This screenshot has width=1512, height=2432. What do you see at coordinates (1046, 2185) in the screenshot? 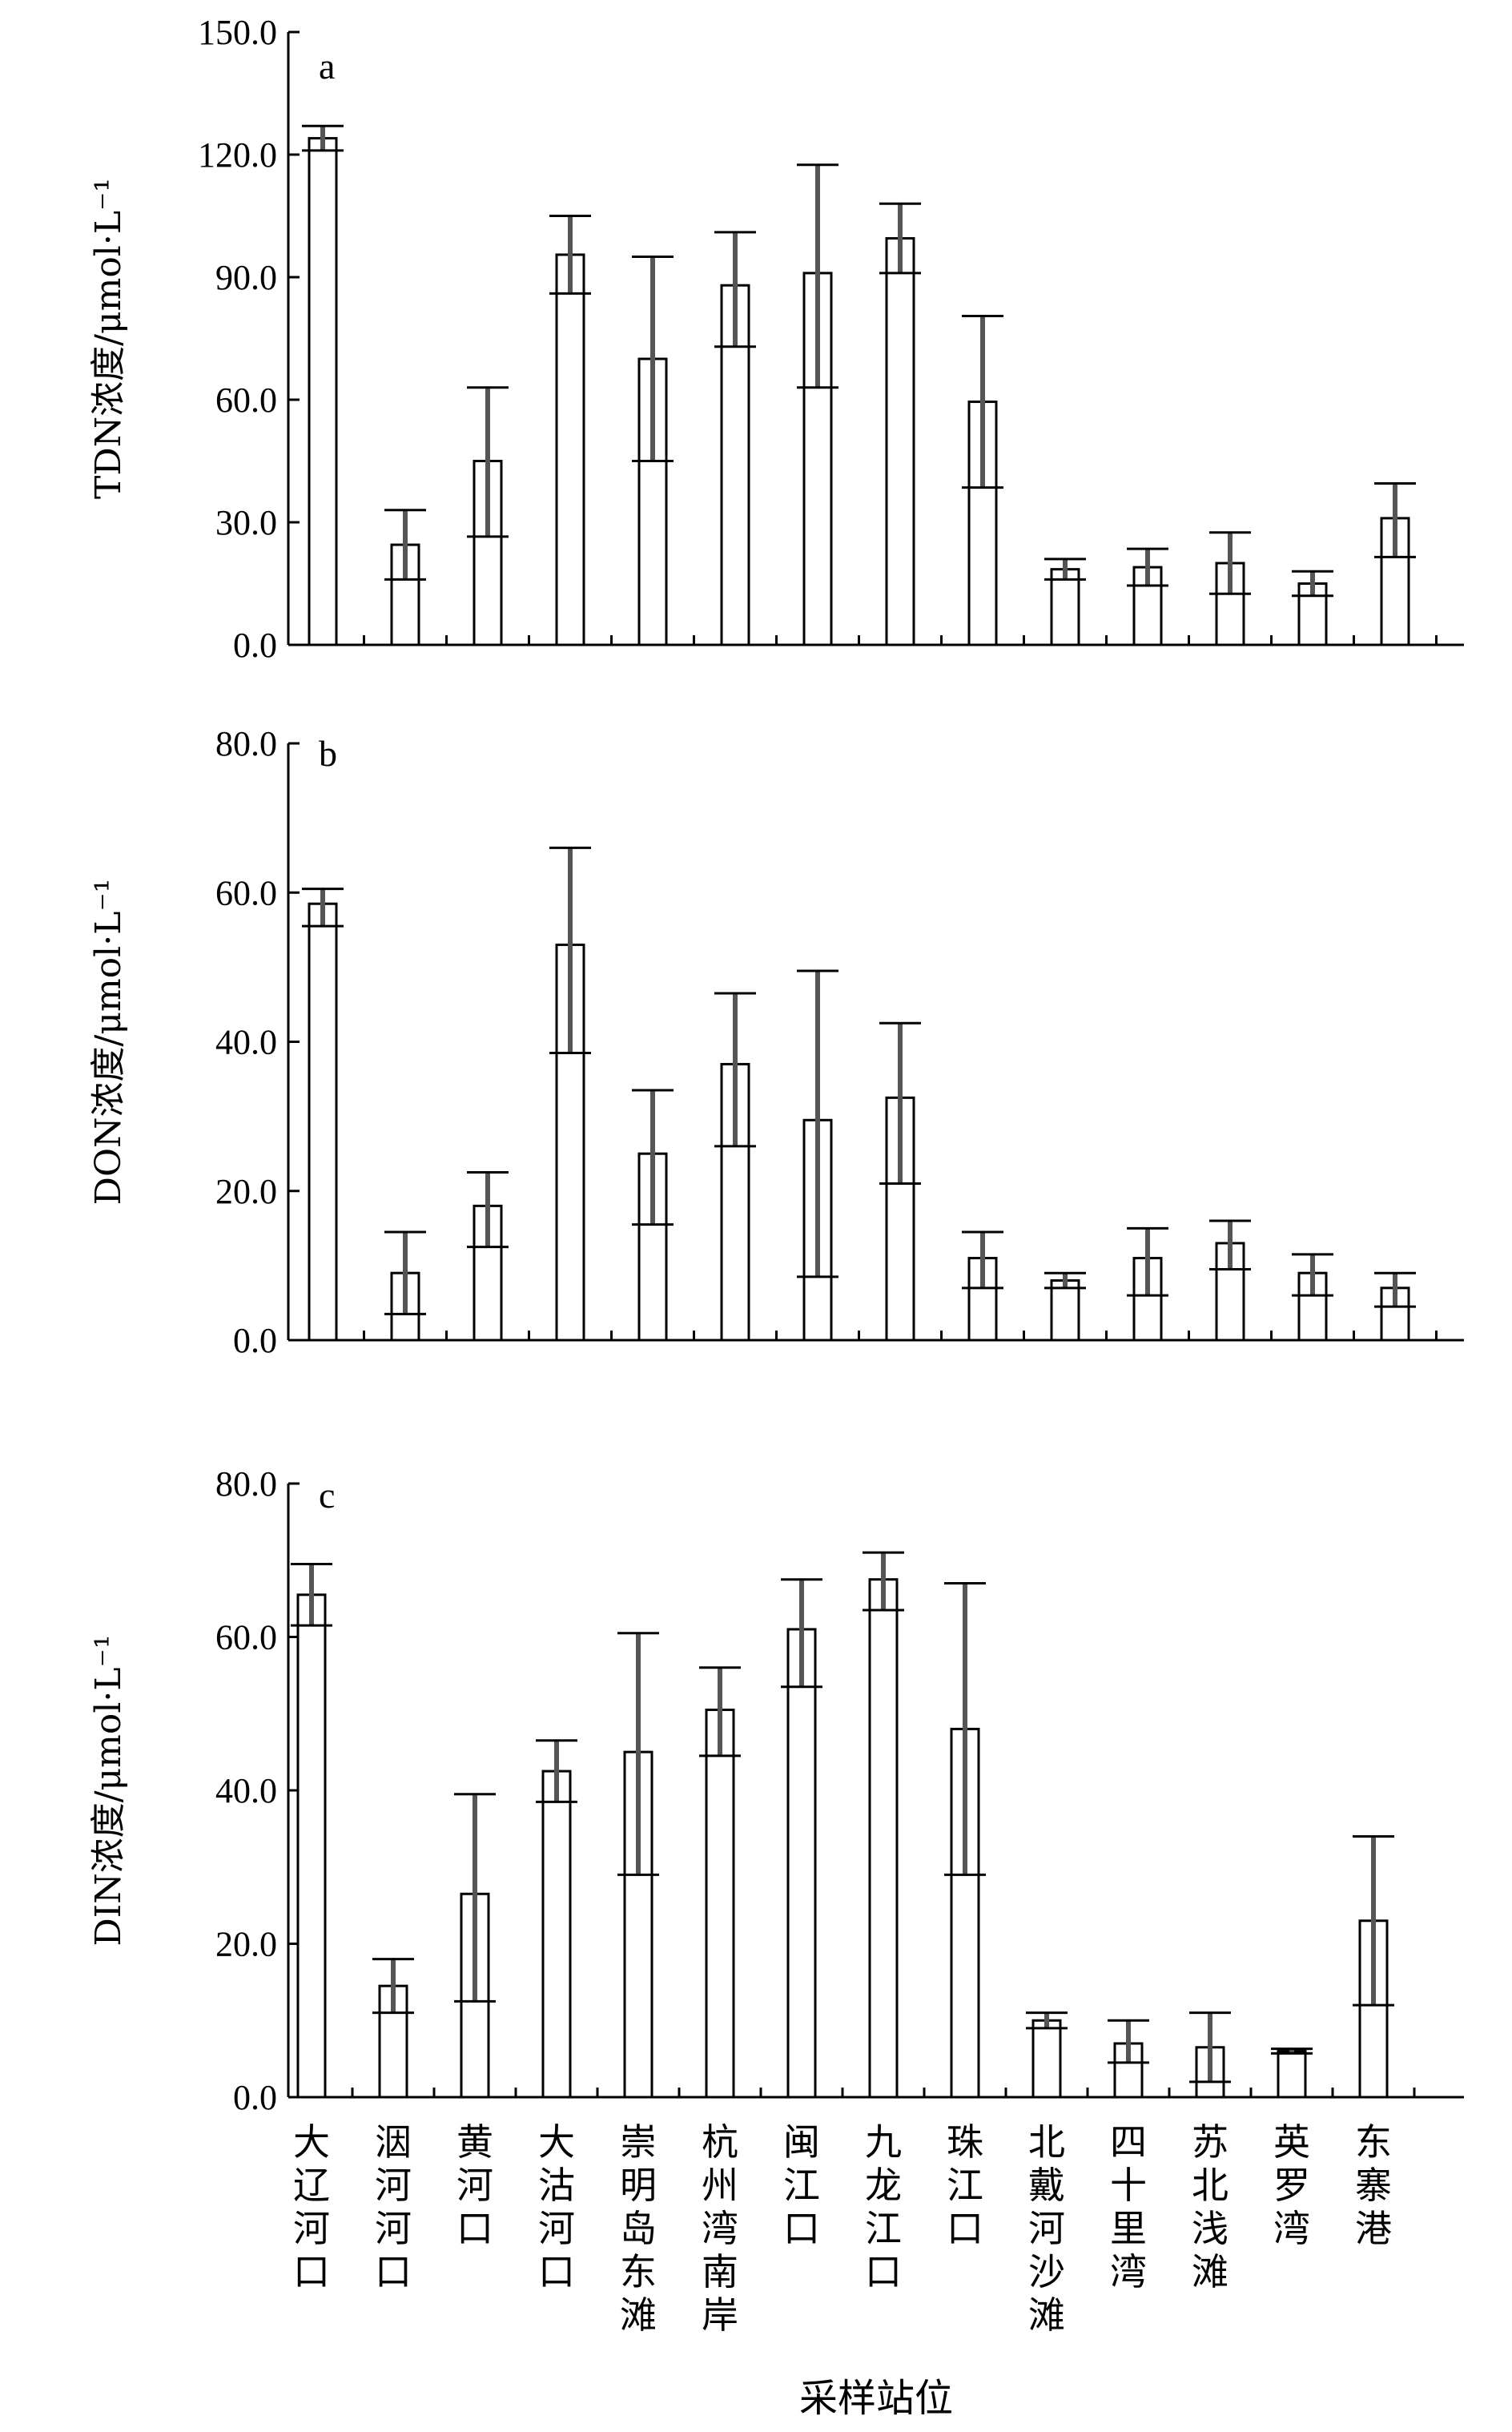
I see `category-char: 戴` at bounding box center [1046, 2185].